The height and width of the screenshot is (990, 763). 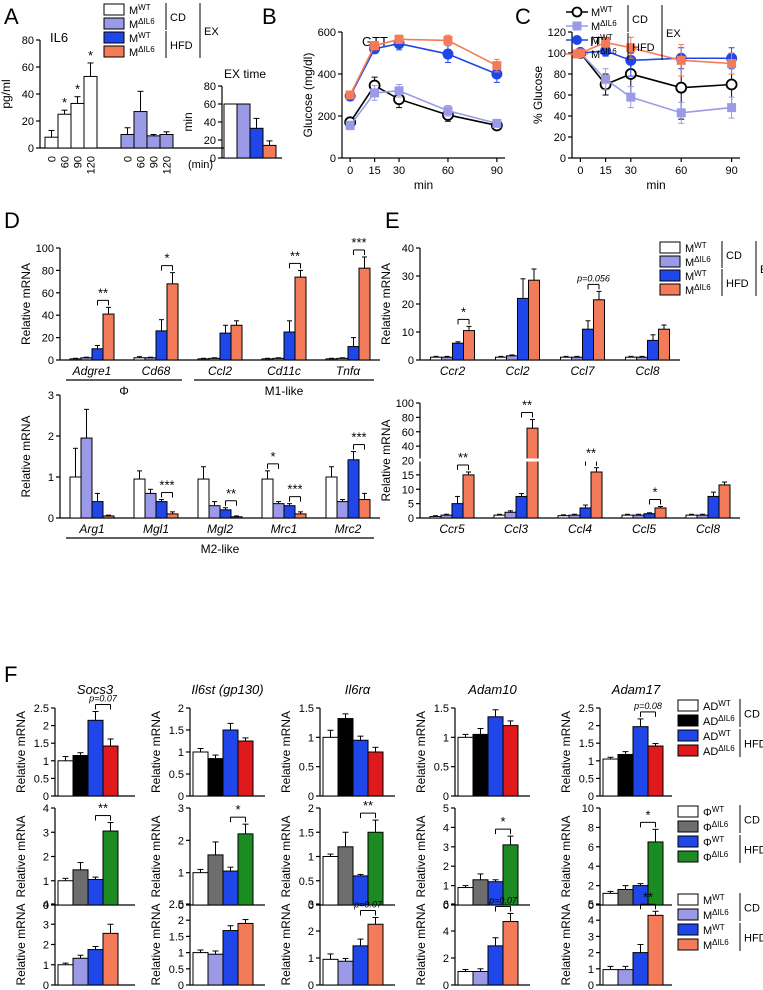 What do you see at coordinates (28, 41) in the screenshot?
I see `y-tick-label: 80` at bounding box center [28, 41].